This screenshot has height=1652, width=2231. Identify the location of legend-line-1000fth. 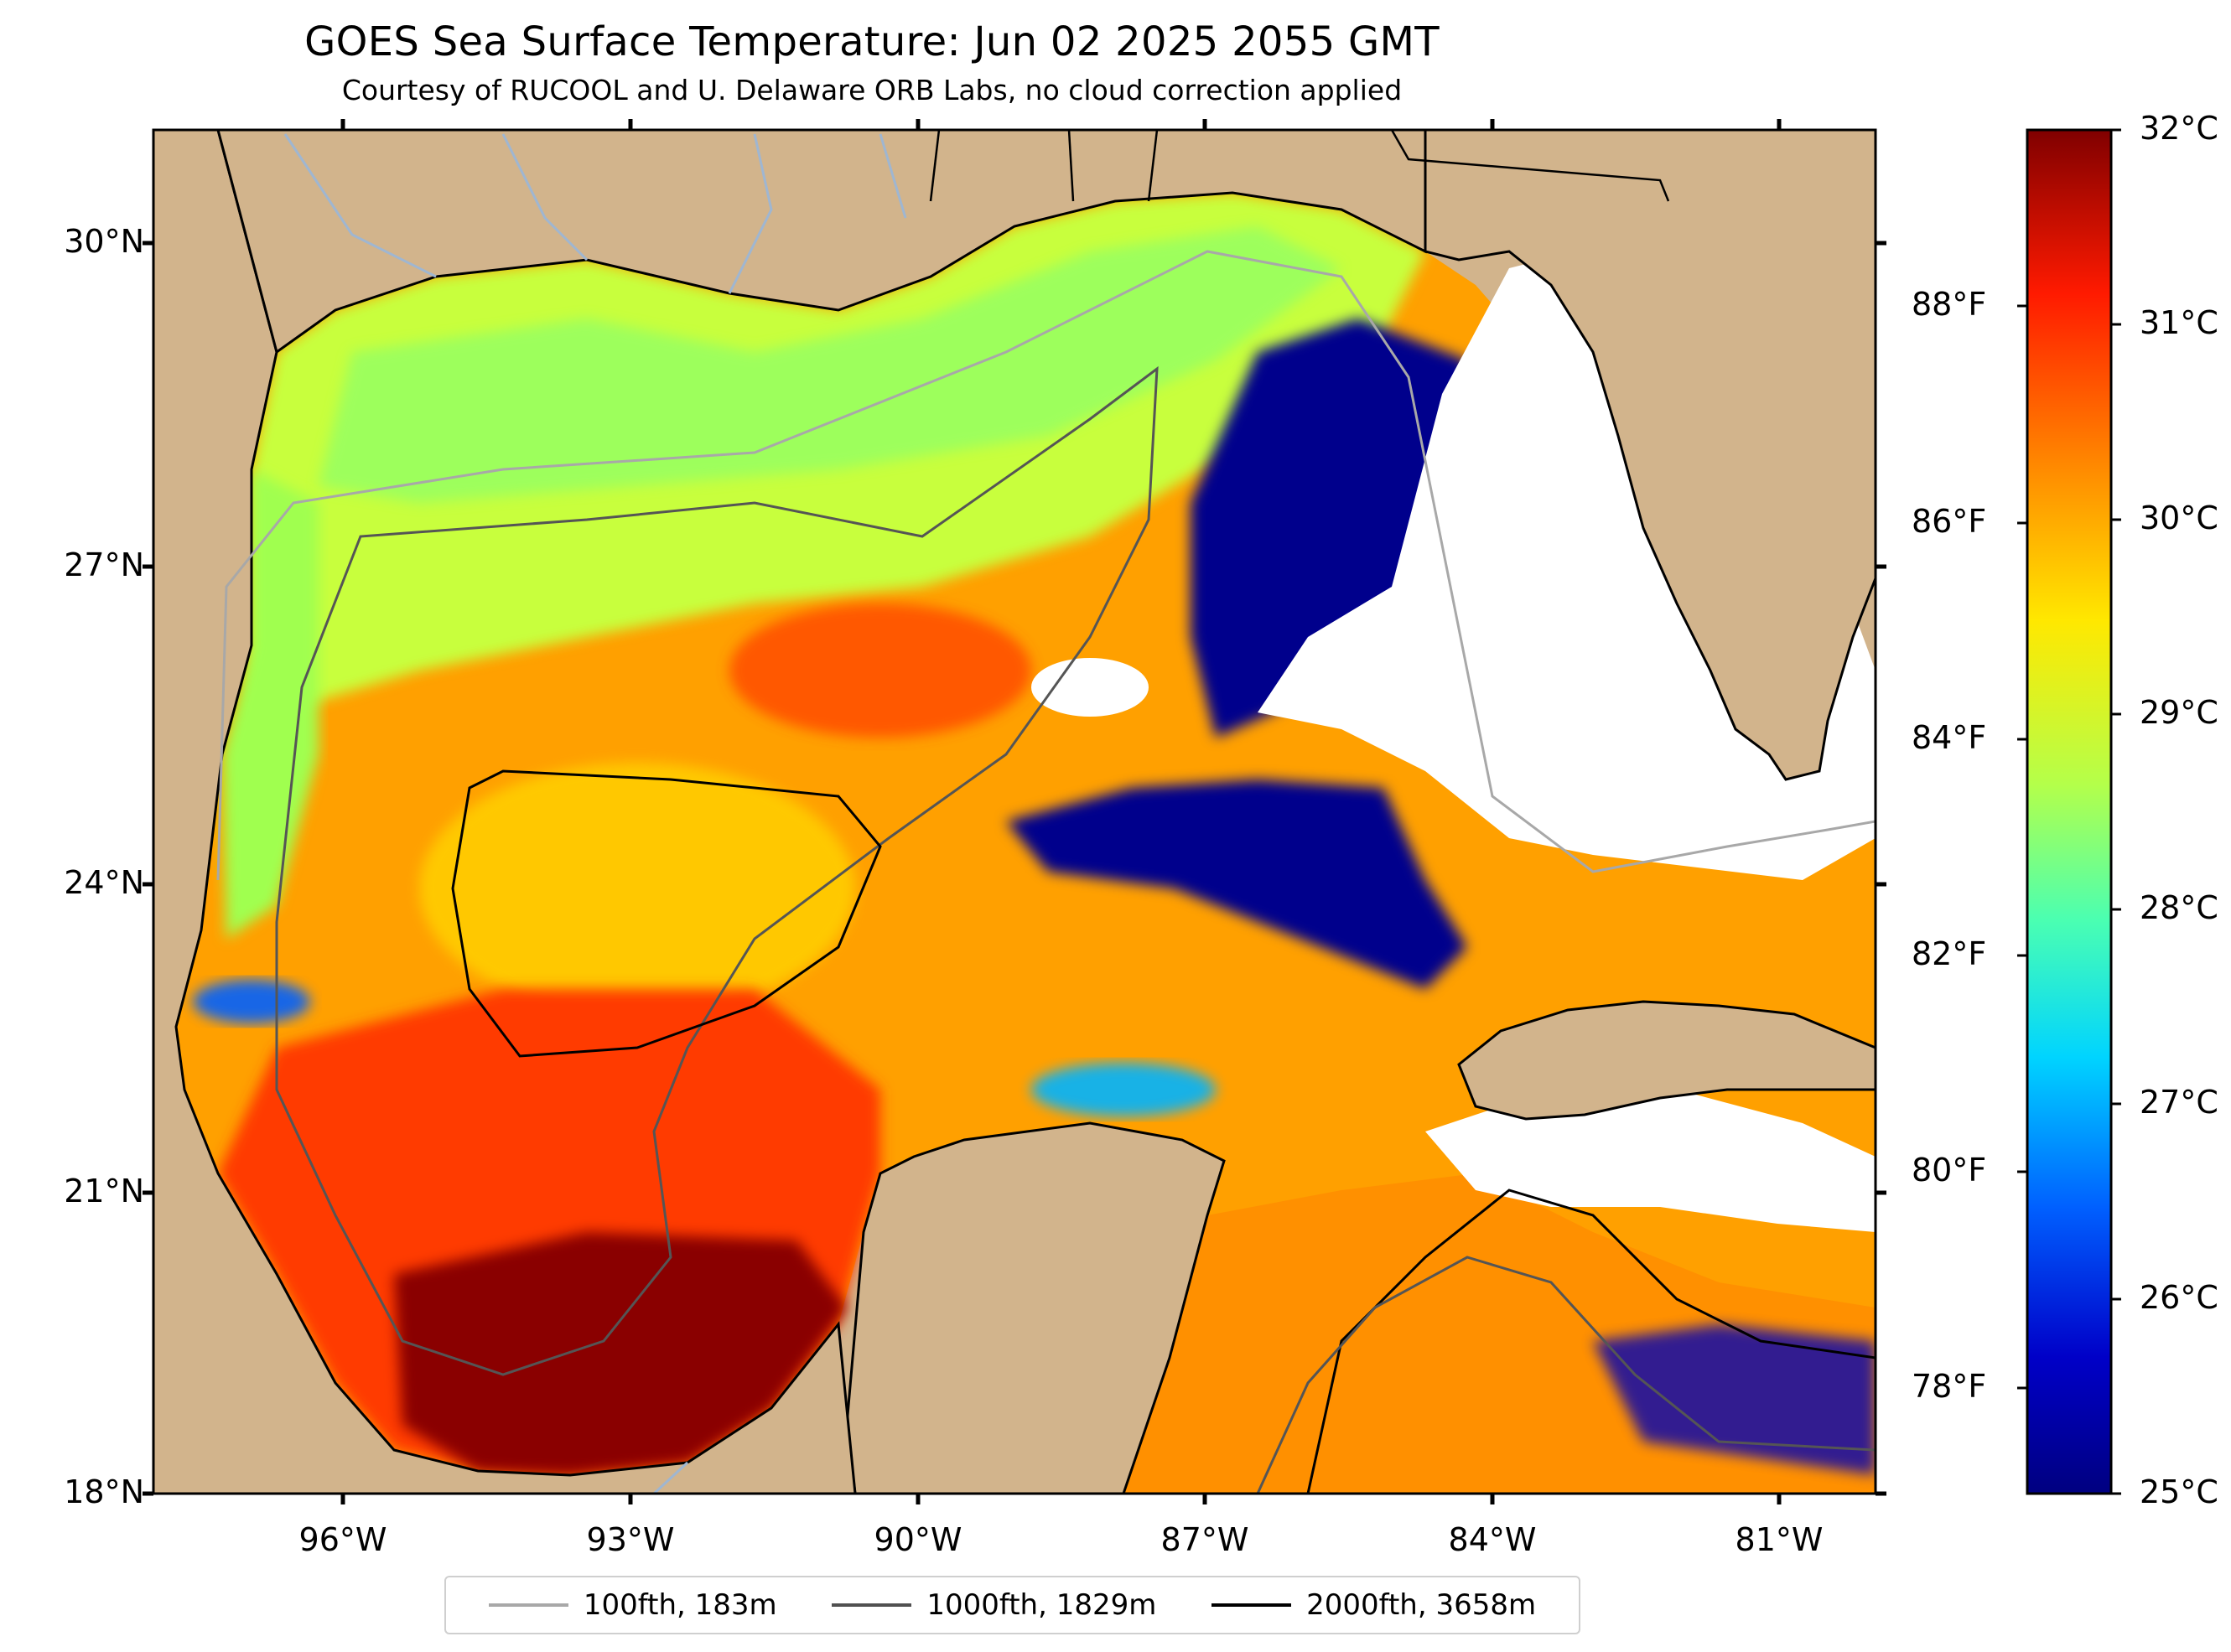
(872, 1605).